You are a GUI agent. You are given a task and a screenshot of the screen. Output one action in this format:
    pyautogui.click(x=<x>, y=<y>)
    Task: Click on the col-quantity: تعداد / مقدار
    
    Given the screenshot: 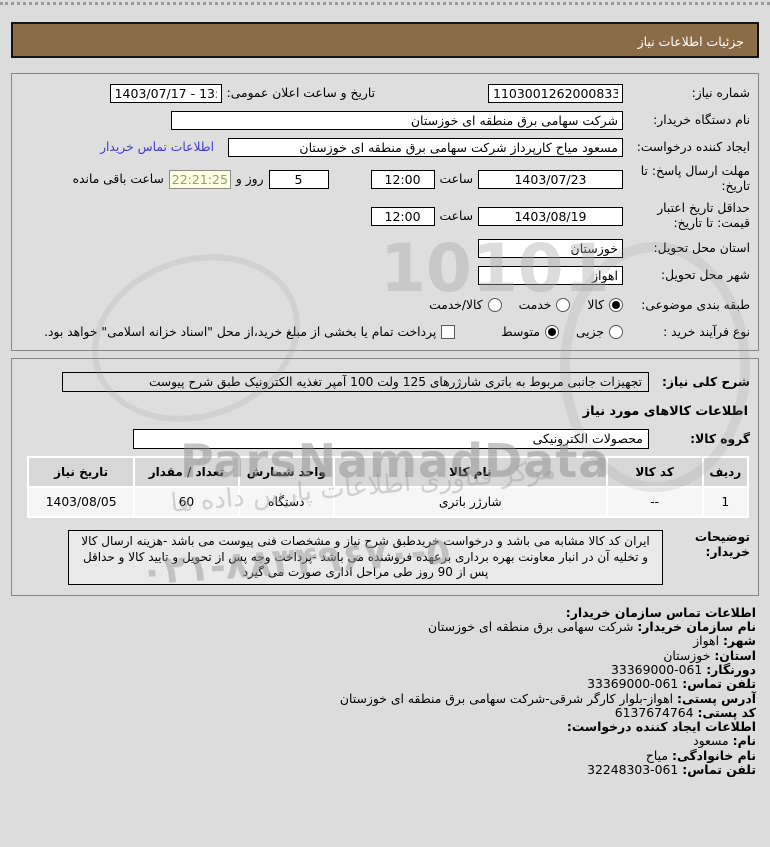 What is the action you would take?
    pyautogui.click(x=186, y=472)
    